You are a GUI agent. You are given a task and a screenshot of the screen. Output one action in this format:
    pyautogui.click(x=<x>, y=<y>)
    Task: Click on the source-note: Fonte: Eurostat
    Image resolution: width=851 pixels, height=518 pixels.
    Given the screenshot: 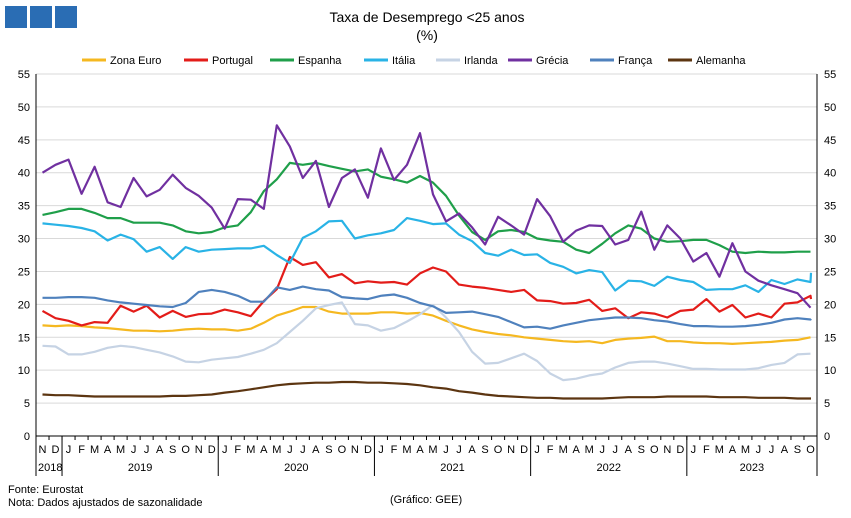 What is the action you would take?
    pyautogui.click(x=46, y=490)
    